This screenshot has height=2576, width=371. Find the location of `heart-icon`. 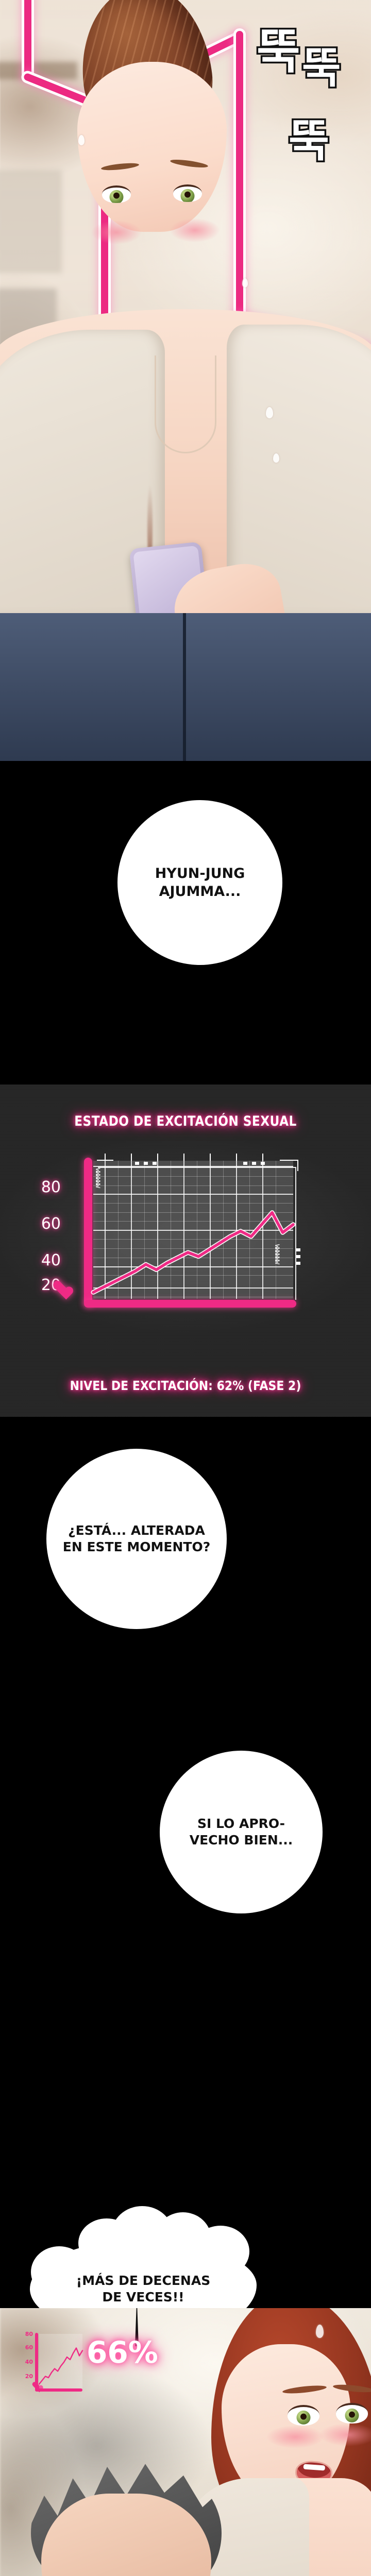

heart-icon is located at coordinates (61, 1288).